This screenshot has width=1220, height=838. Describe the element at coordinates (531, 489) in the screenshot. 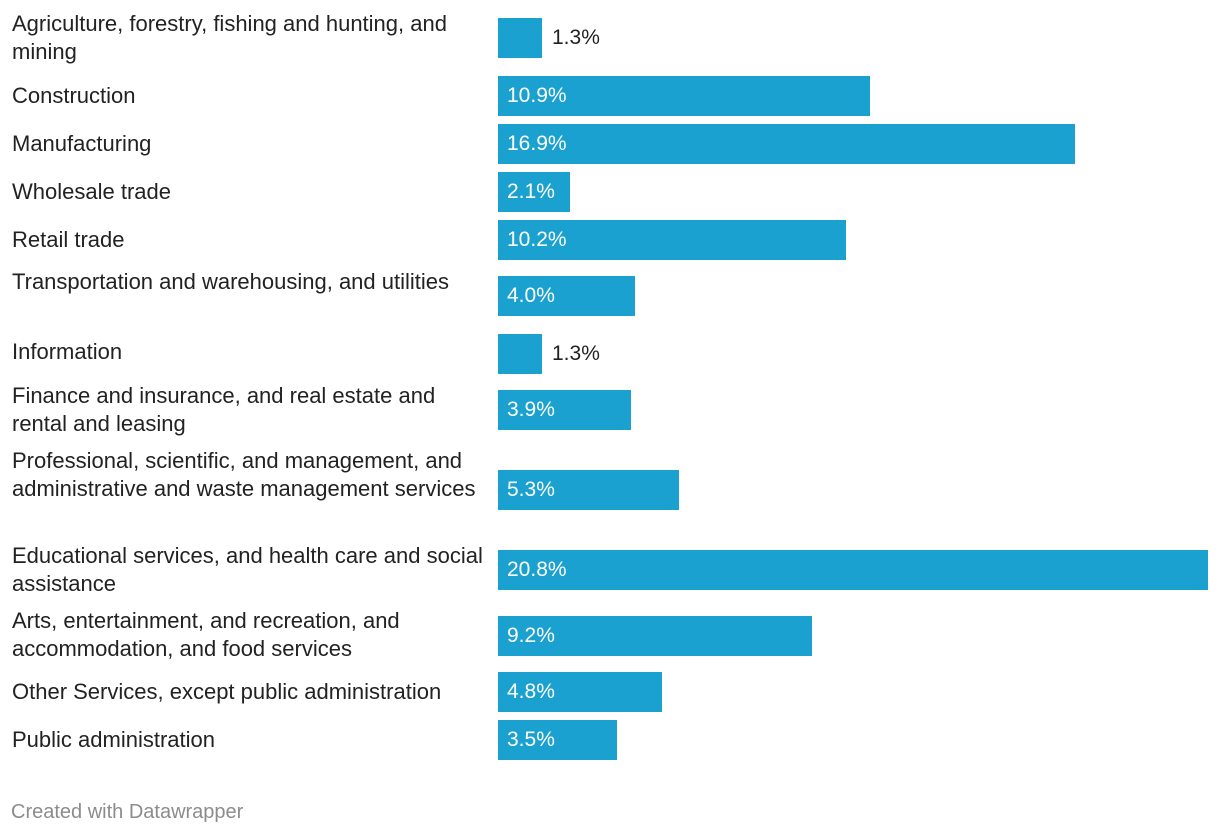

I see `value-label: 5.3%` at that location.